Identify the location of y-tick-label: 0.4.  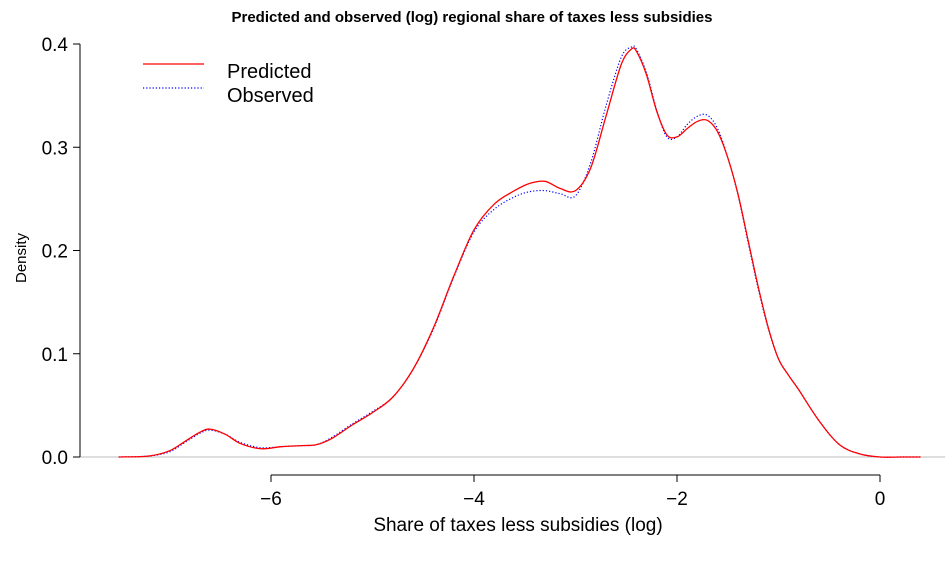
(55, 45).